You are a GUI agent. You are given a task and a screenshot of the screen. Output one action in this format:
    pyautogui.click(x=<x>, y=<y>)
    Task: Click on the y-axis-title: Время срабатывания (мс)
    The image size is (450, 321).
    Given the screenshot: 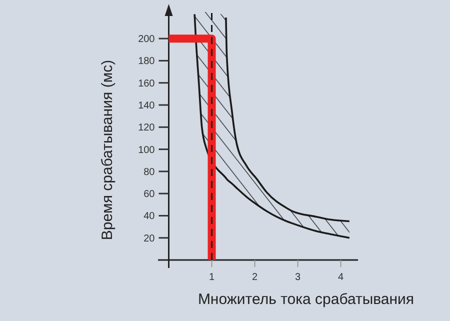 What is the action you would take?
    pyautogui.click(x=107, y=150)
    